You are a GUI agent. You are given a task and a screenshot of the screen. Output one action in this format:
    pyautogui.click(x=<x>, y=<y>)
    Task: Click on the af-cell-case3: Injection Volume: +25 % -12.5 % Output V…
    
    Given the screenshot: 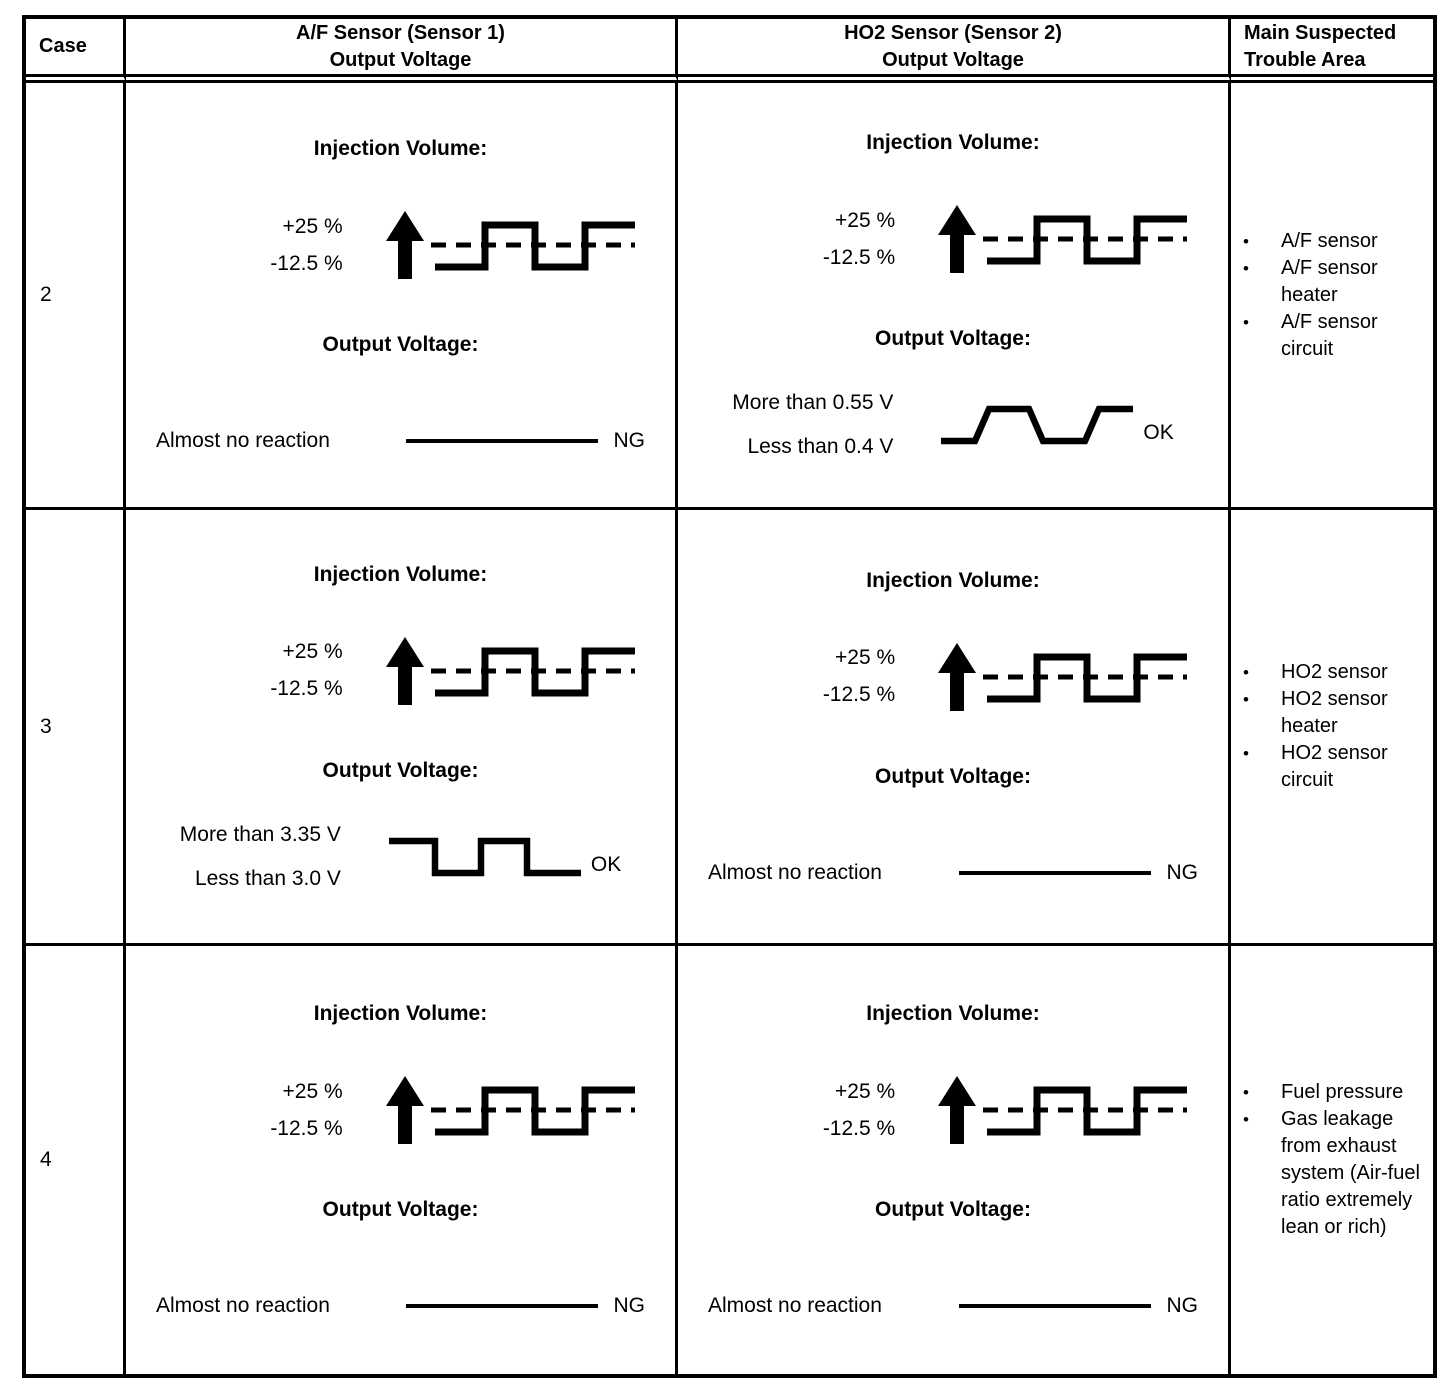 What is the action you would take?
    pyautogui.click(x=402, y=728)
    